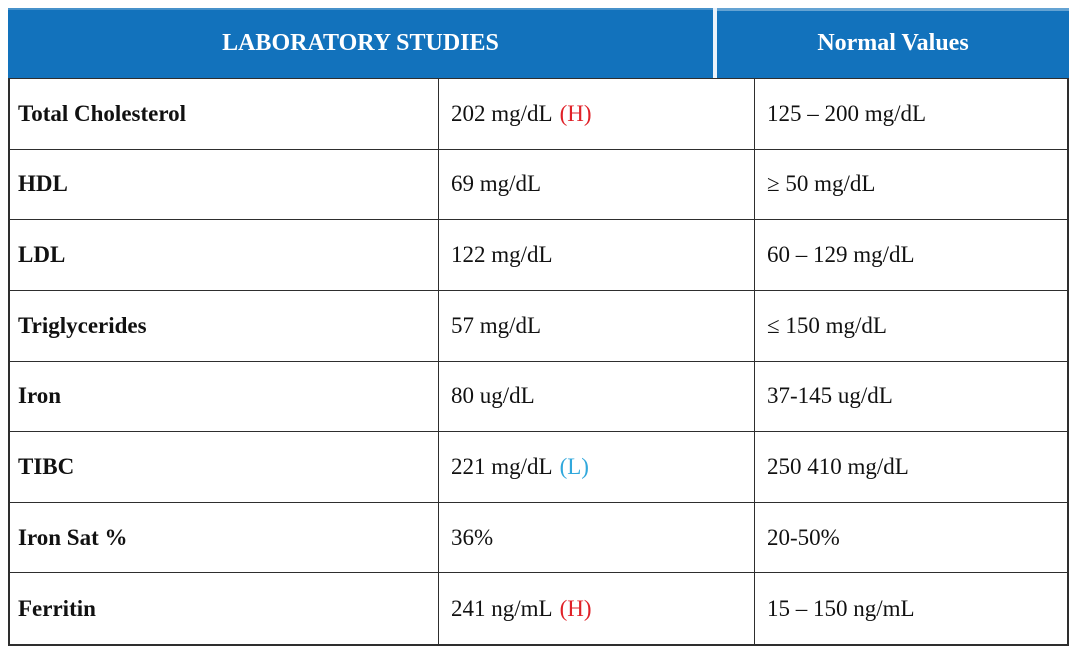  I want to click on result-value: 221 mg/dL, so click(502, 466).